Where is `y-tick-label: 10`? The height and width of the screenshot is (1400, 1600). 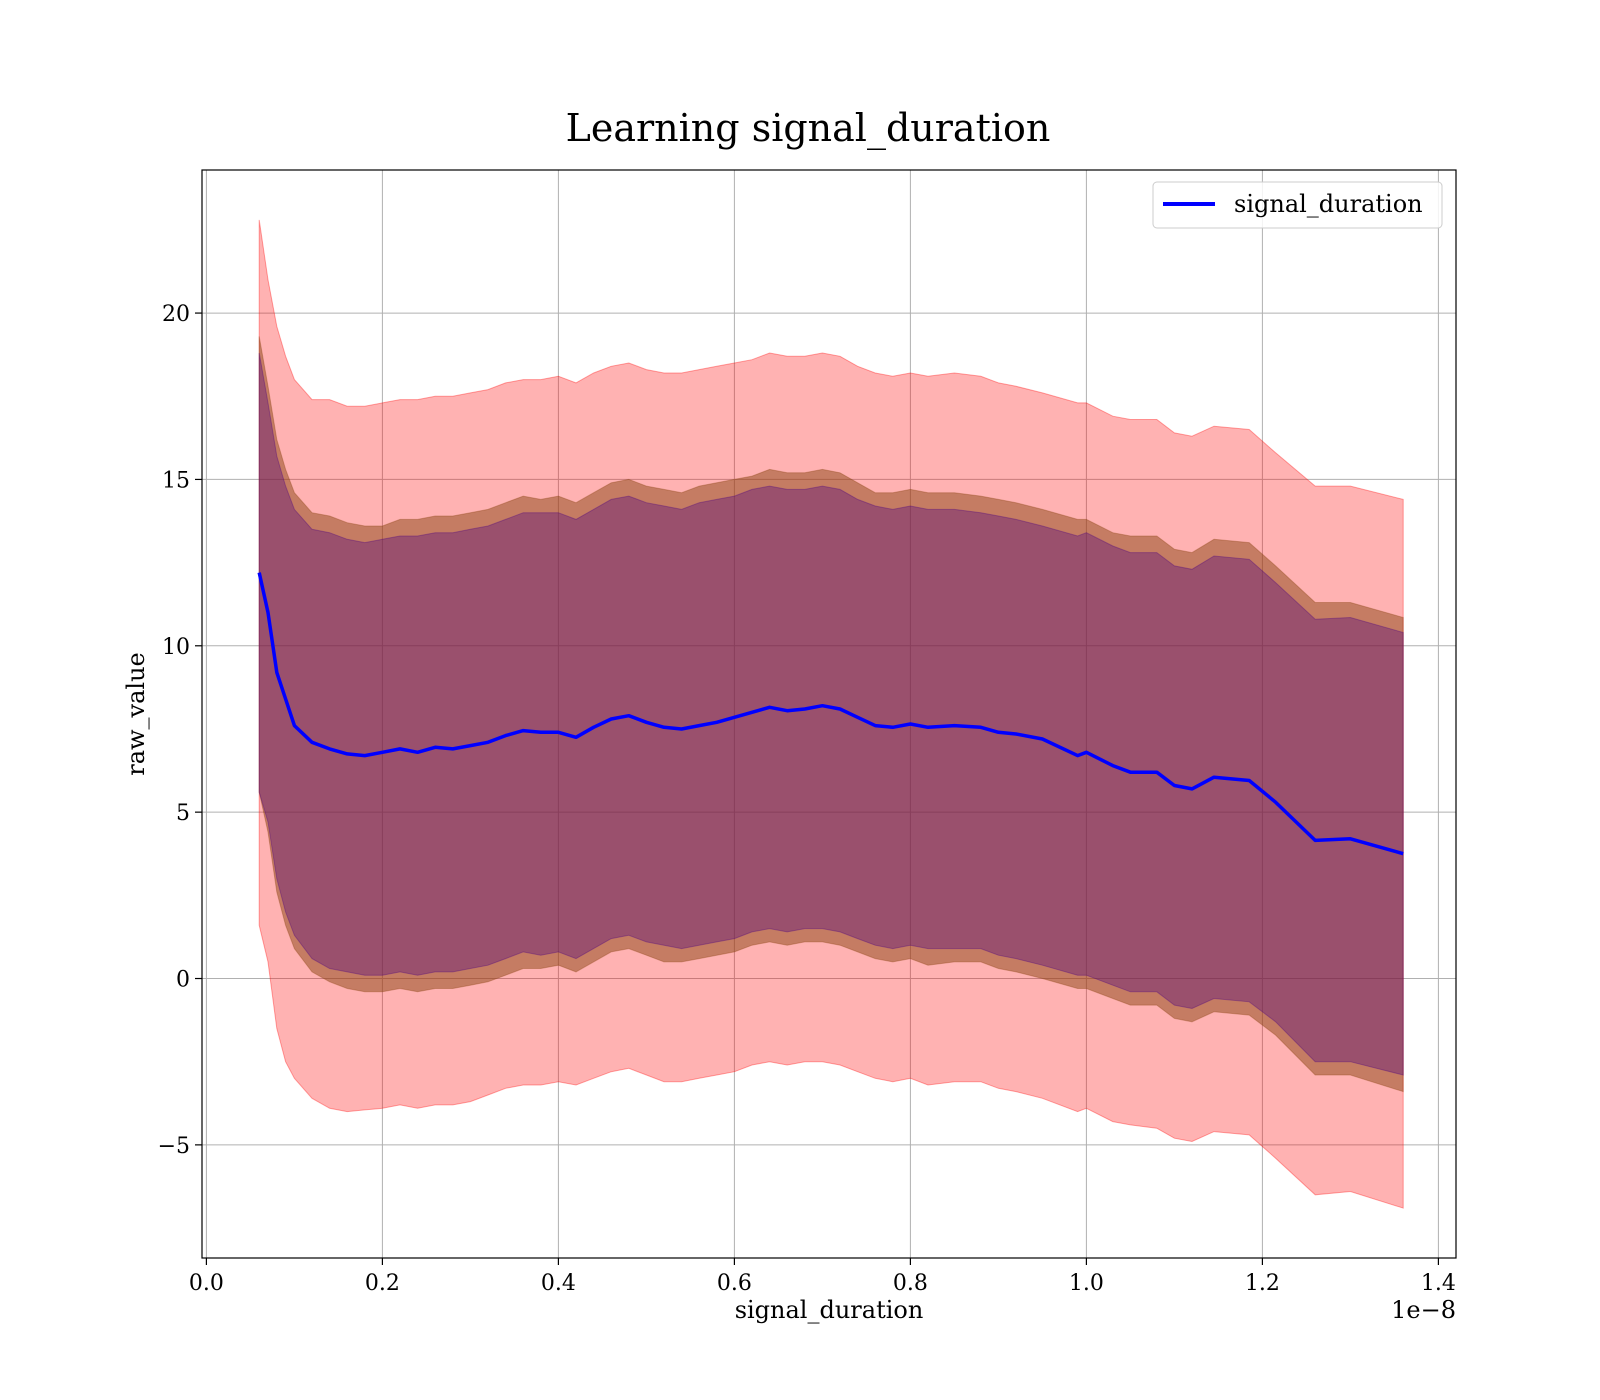
y-tick-label: 10 is located at coordinates (176, 647).